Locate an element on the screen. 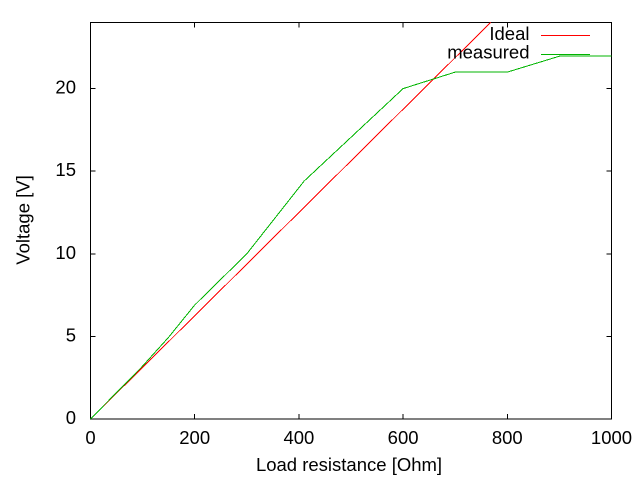 Image resolution: width=640 pixels, height=480 pixels. svg-text: 800 is located at coordinates (507, 437).